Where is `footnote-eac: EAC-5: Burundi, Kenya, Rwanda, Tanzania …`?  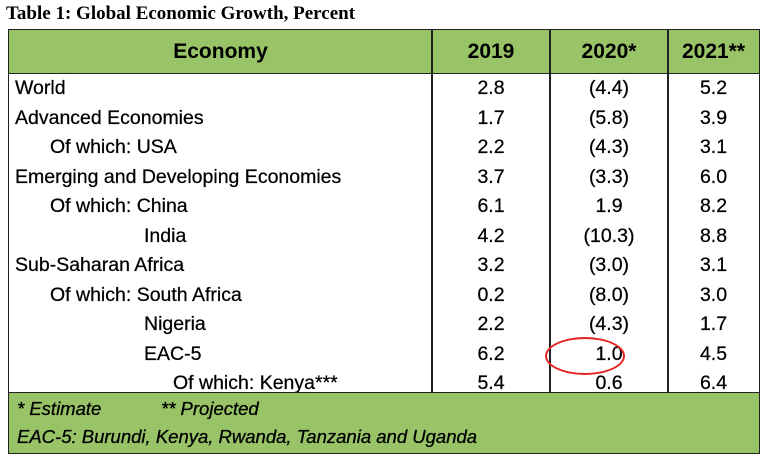
footnote-eac: EAC-5: Burundi, Kenya, Rwanda, Tanzania … is located at coordinates (247, 436).